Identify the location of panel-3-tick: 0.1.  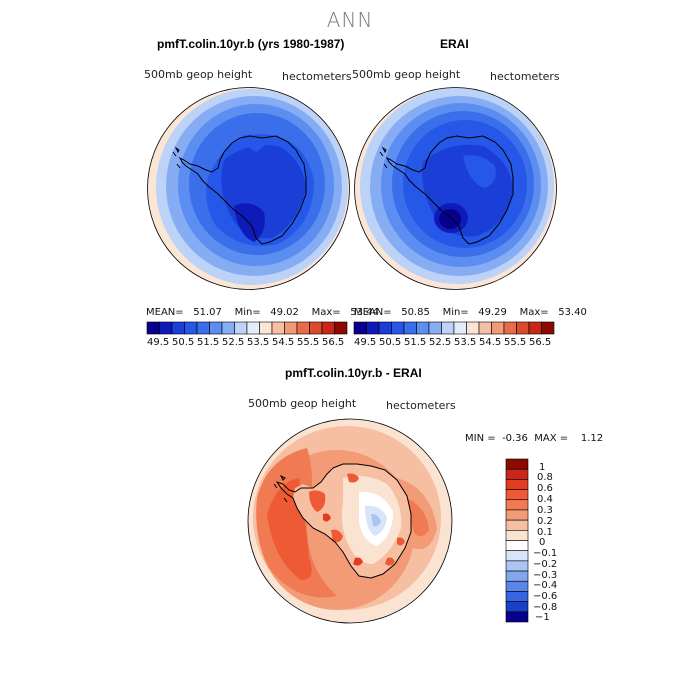
(545, 532).